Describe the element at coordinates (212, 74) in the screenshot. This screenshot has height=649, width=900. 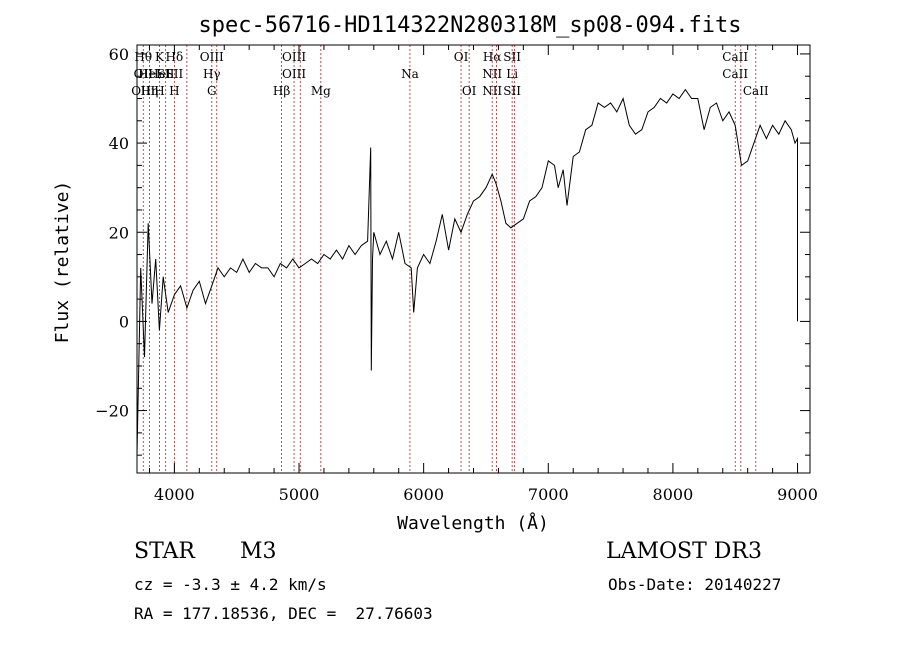
I see `line-label: Hγ` at that location.